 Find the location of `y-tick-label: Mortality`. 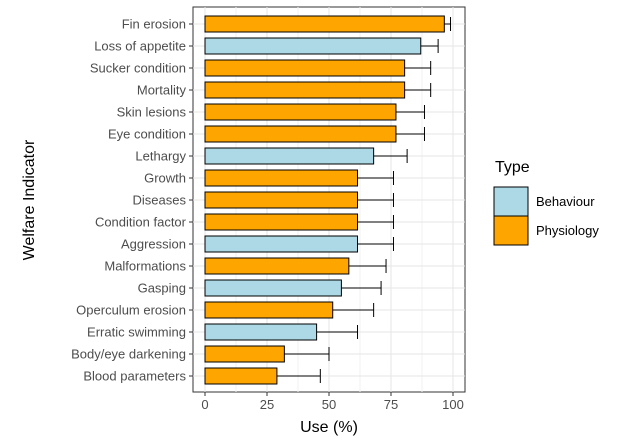

y-tick-label: Mortality is located at coordinates (162, 90).